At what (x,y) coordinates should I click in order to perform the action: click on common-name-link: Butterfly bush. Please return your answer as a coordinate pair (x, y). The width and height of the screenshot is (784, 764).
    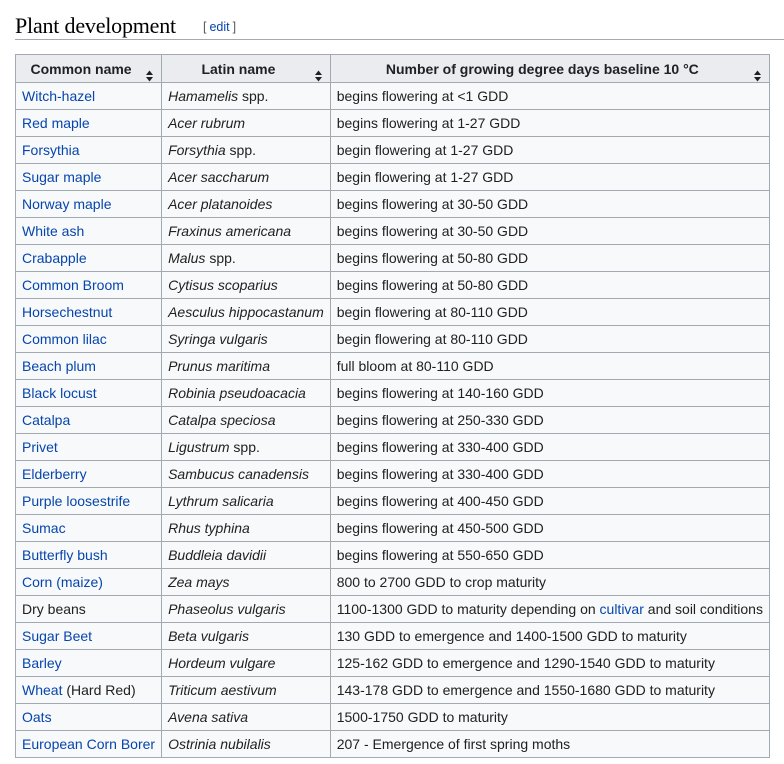
    Looking at the image, I should click on (65, 555).